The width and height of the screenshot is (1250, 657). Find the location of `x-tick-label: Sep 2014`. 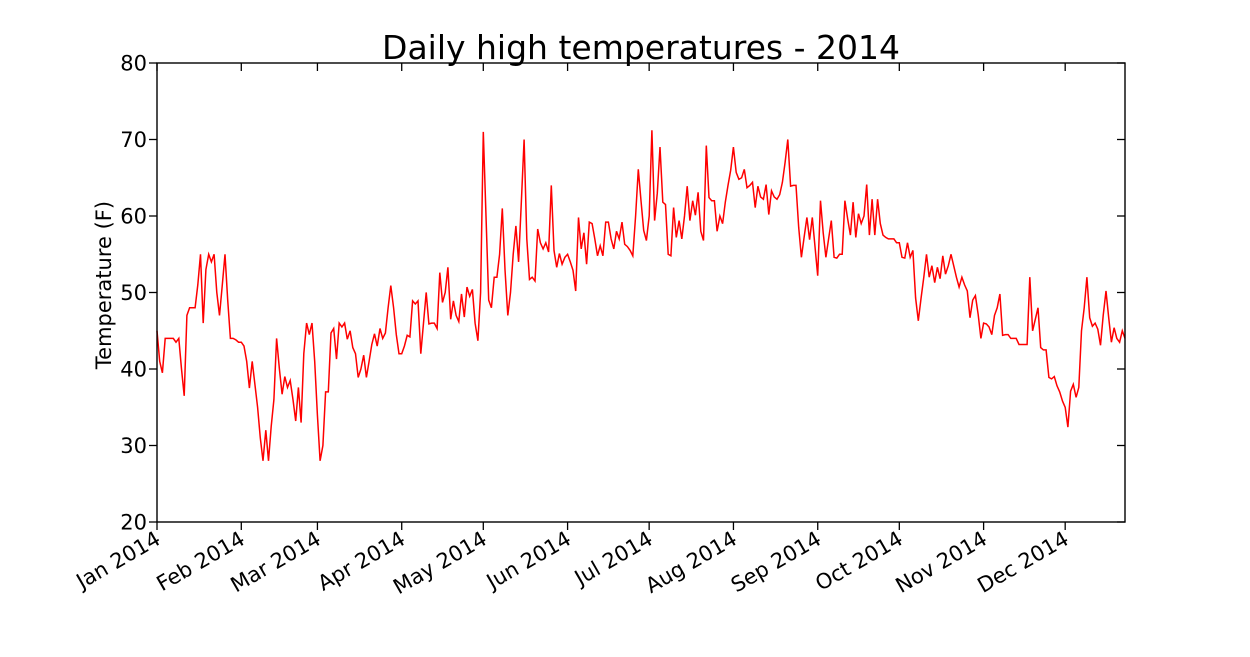

x-tick-label: Sep 2014 is located at coordinates (776, 562).